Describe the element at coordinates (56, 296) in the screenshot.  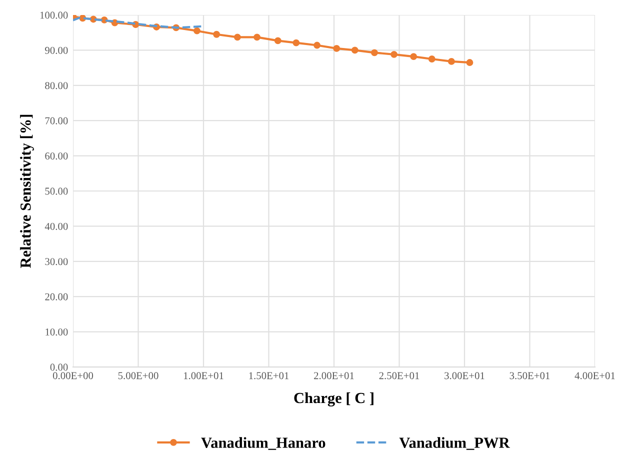
I see `y-tick-label: 20.00` at that location.